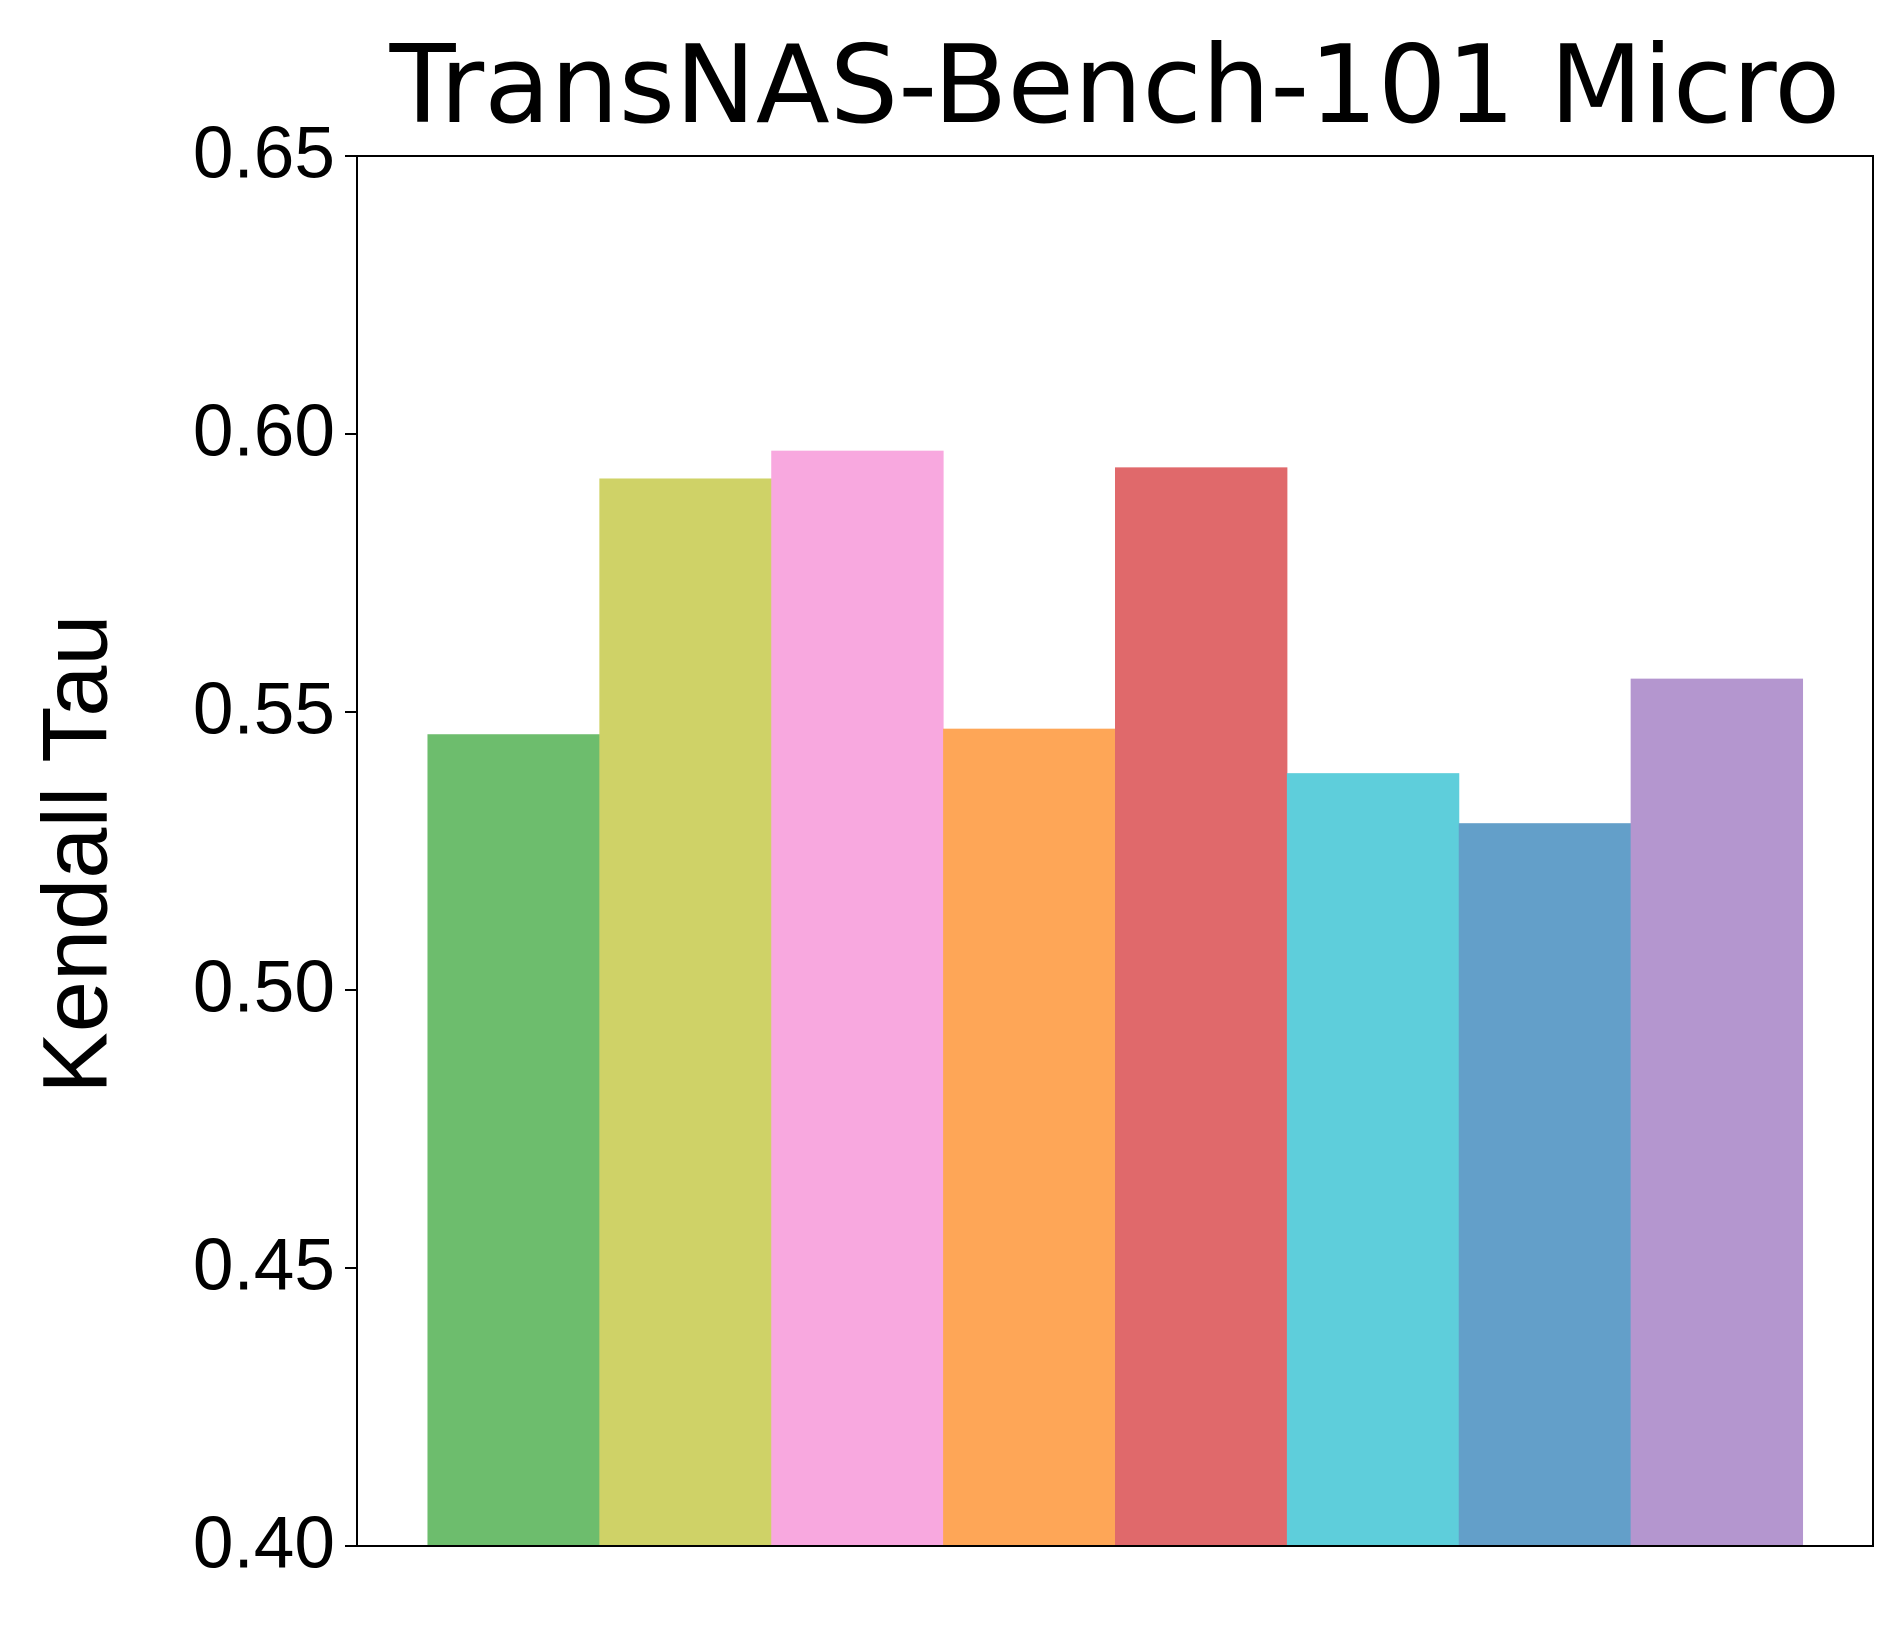 This screenshot has height=1631, width=1903. Describe the element at coordinates (75, 853) in the screenshot. I see `y-axis-label: Kendall Tau` at that location.